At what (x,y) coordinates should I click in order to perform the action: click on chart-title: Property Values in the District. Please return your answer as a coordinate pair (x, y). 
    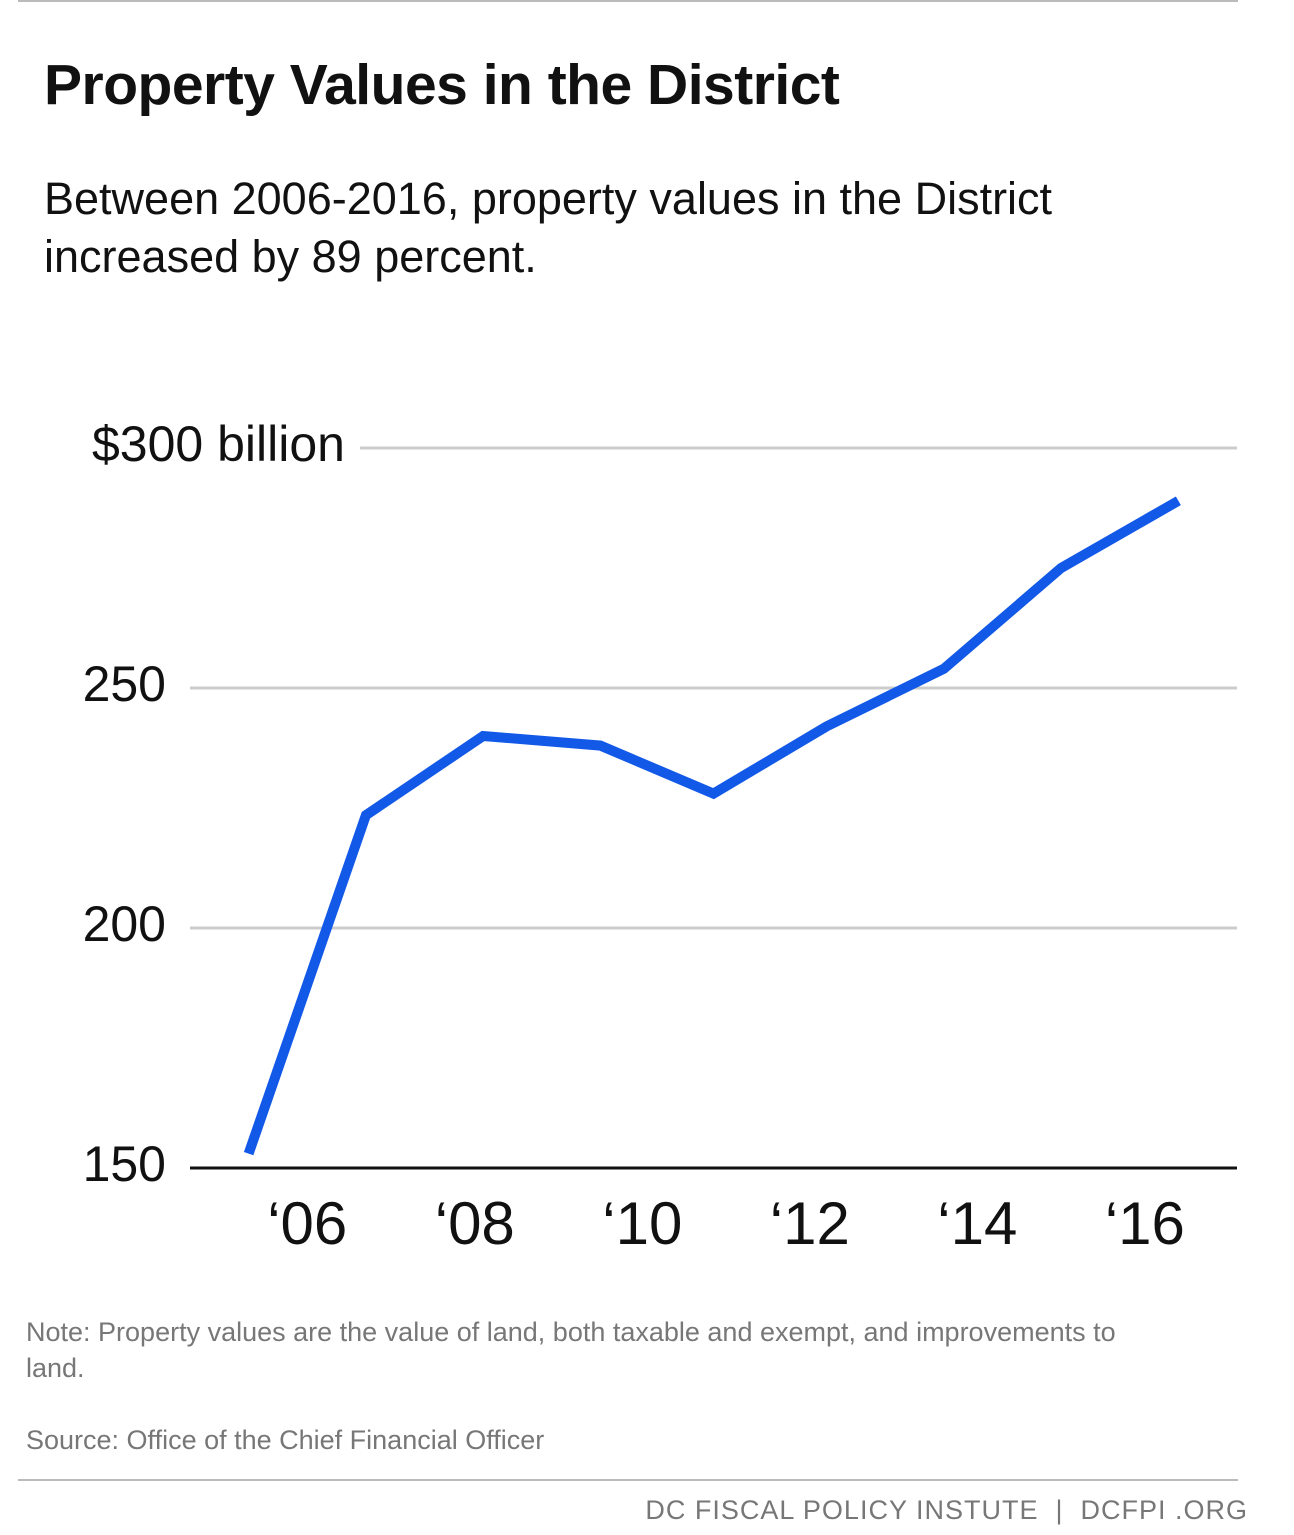
    Looking at the image, I should click on (442, 85).